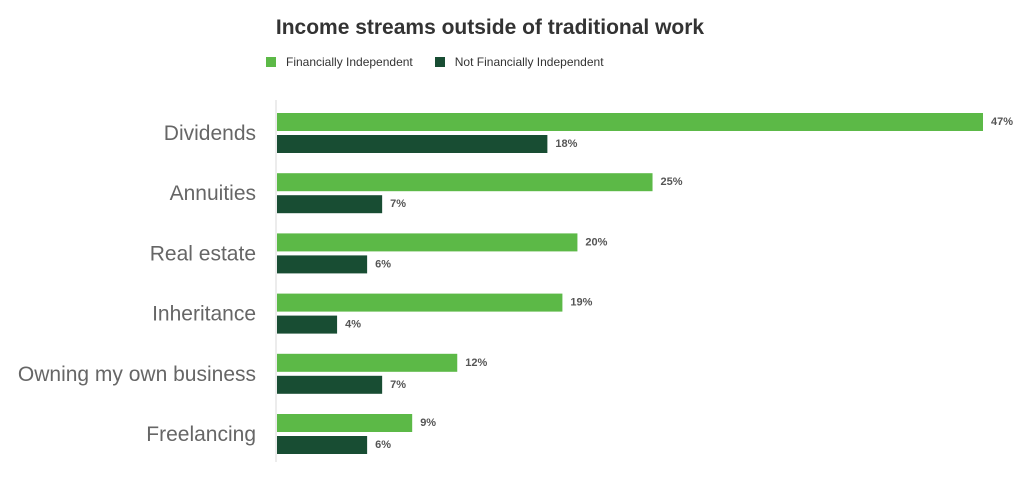 Image resolution: width=1024 pixels, height=484 pixels. What do you see at coordinates (398, 385) in the screenshot?
I see `value-label-not-financially-independent-owning-my-own-business: 7%` at bounding box center [398, 385].